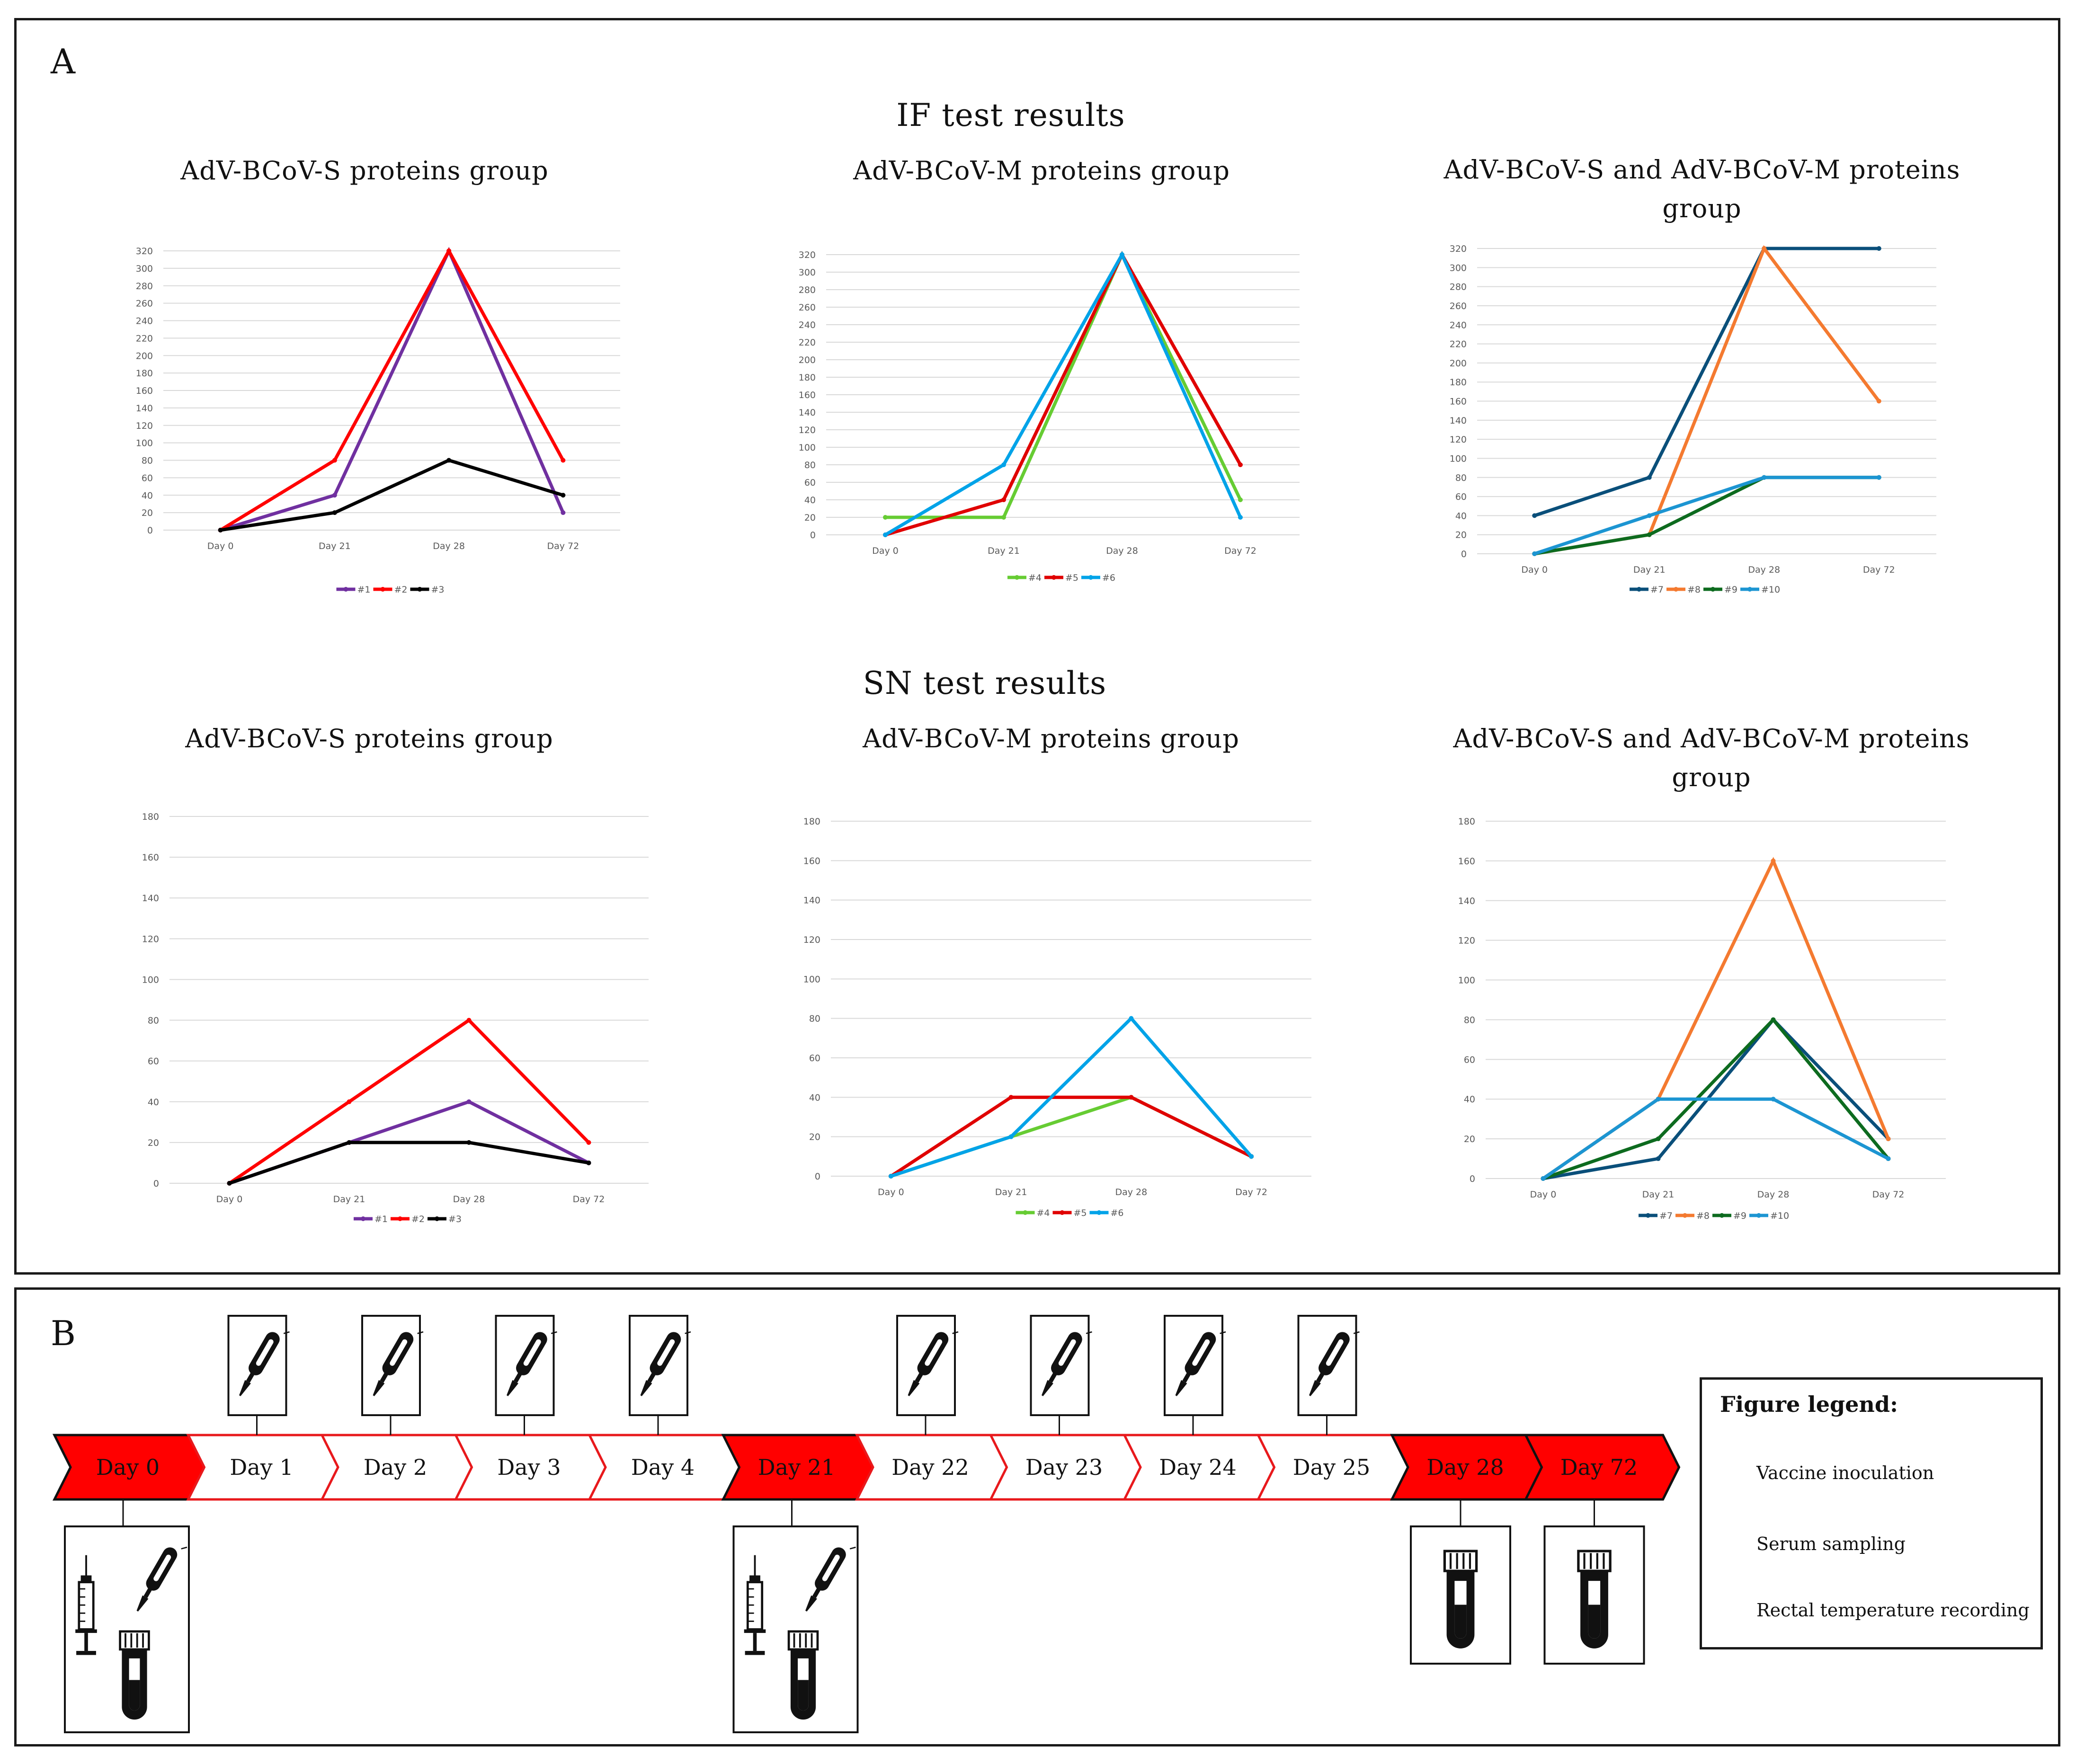  I want to click on chart-title-if-m: AdV-BCoV-M proteins group, so click(1041, 171).